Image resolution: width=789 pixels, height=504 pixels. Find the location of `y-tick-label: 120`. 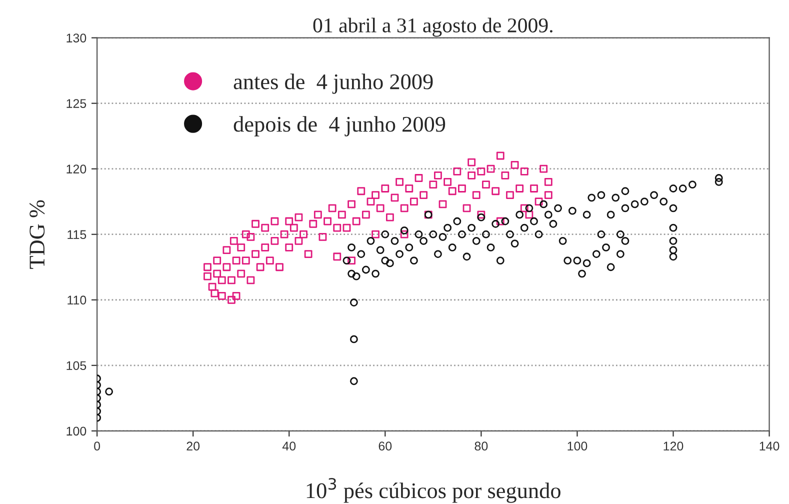

y-tick-label: 120 is located at coordinates (76, 169).